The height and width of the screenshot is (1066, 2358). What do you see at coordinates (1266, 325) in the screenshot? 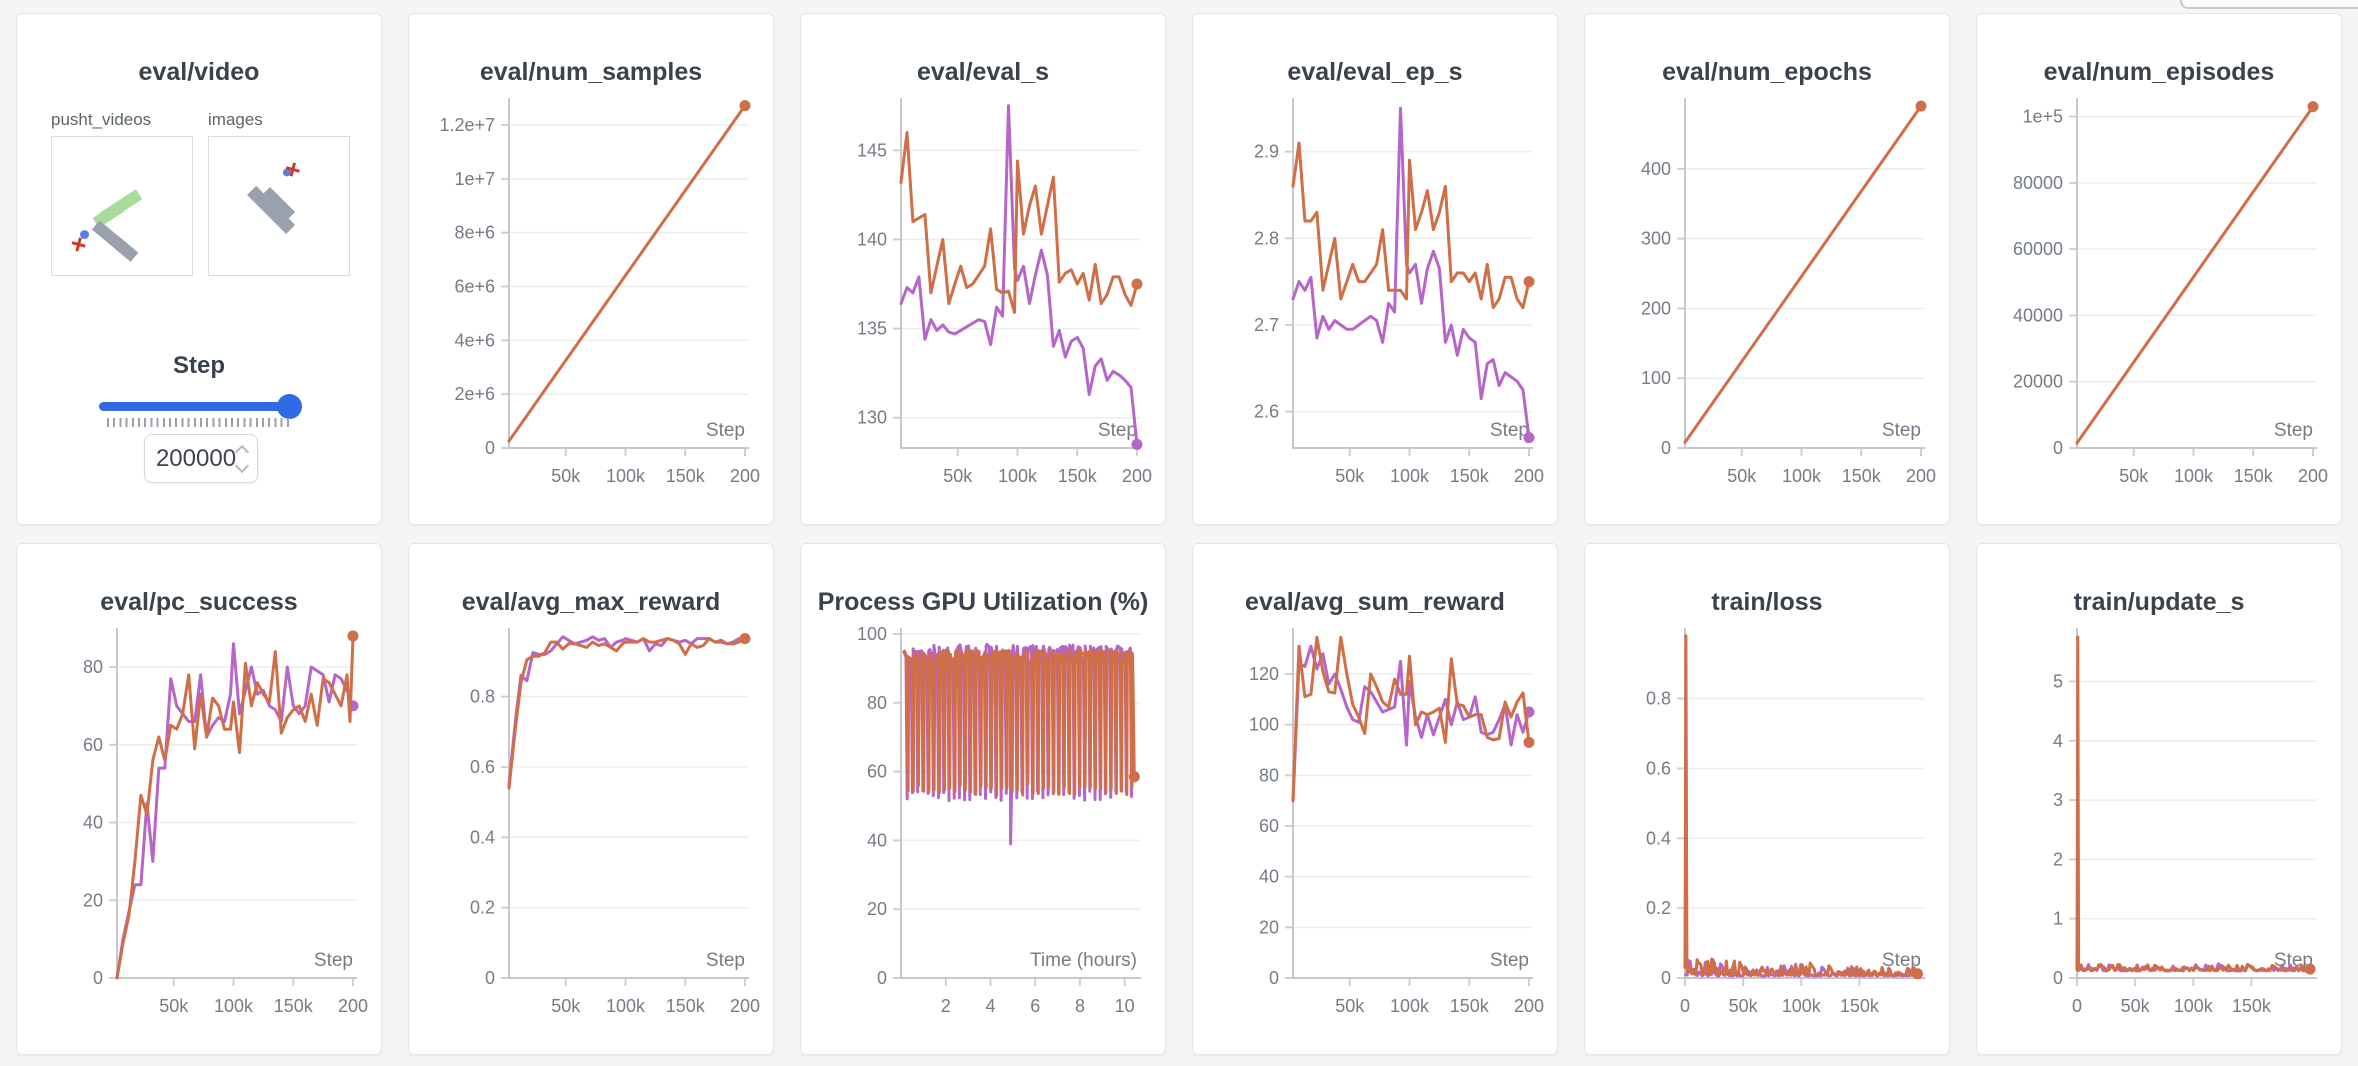
I see `svg-text: 2.7` at bounding box center [1266, 325].